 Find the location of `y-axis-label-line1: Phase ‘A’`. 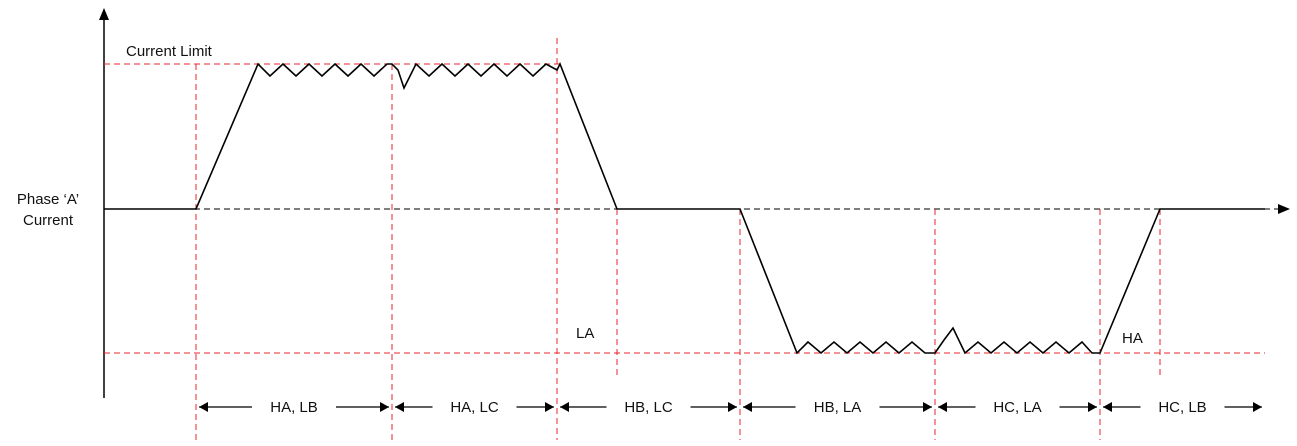

y-axis-label-line1: Phase ‘A’ is located at coordinates (48, 199).